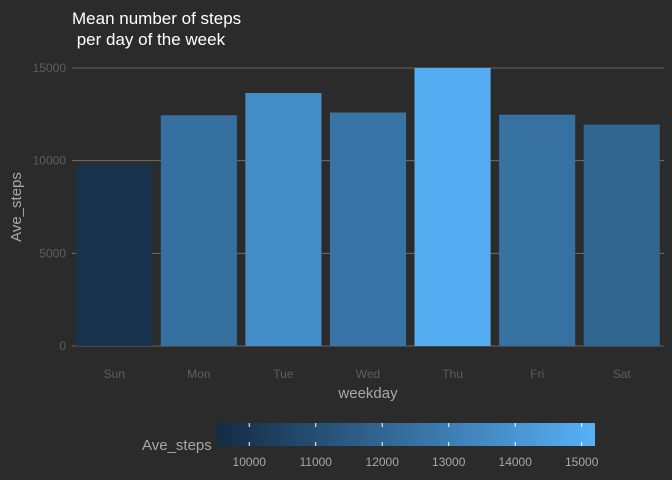  Describe the element at coordinates (114, 255) in the screenshot. I see `bar-sun` at that location.